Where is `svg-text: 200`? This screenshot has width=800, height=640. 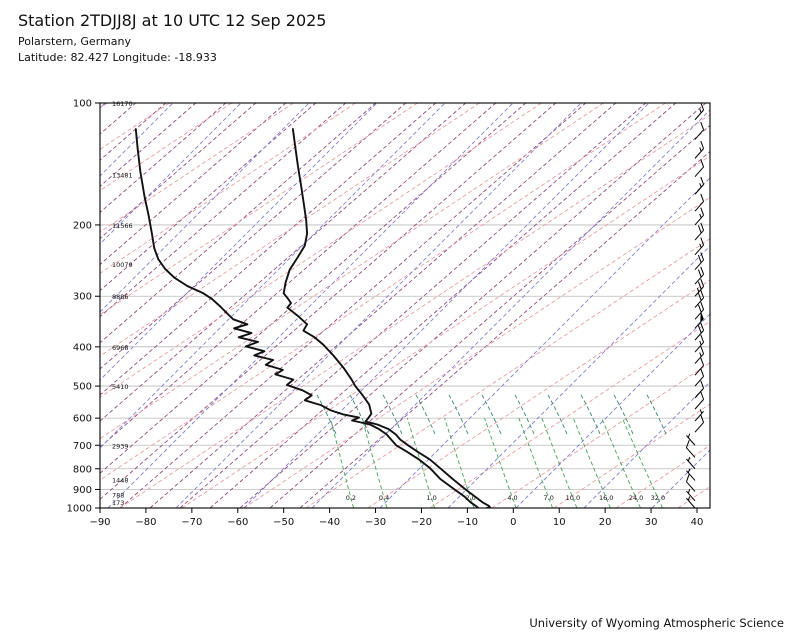
svg-text: 200 is located at coordinates (82, 225).